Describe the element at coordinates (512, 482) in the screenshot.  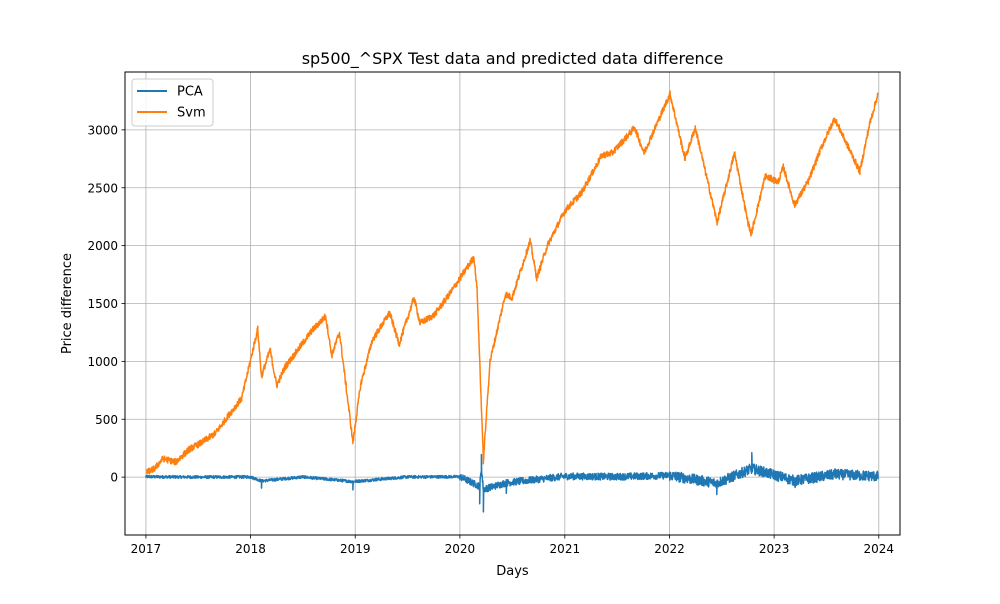
I see `series-line-pca` at that location.